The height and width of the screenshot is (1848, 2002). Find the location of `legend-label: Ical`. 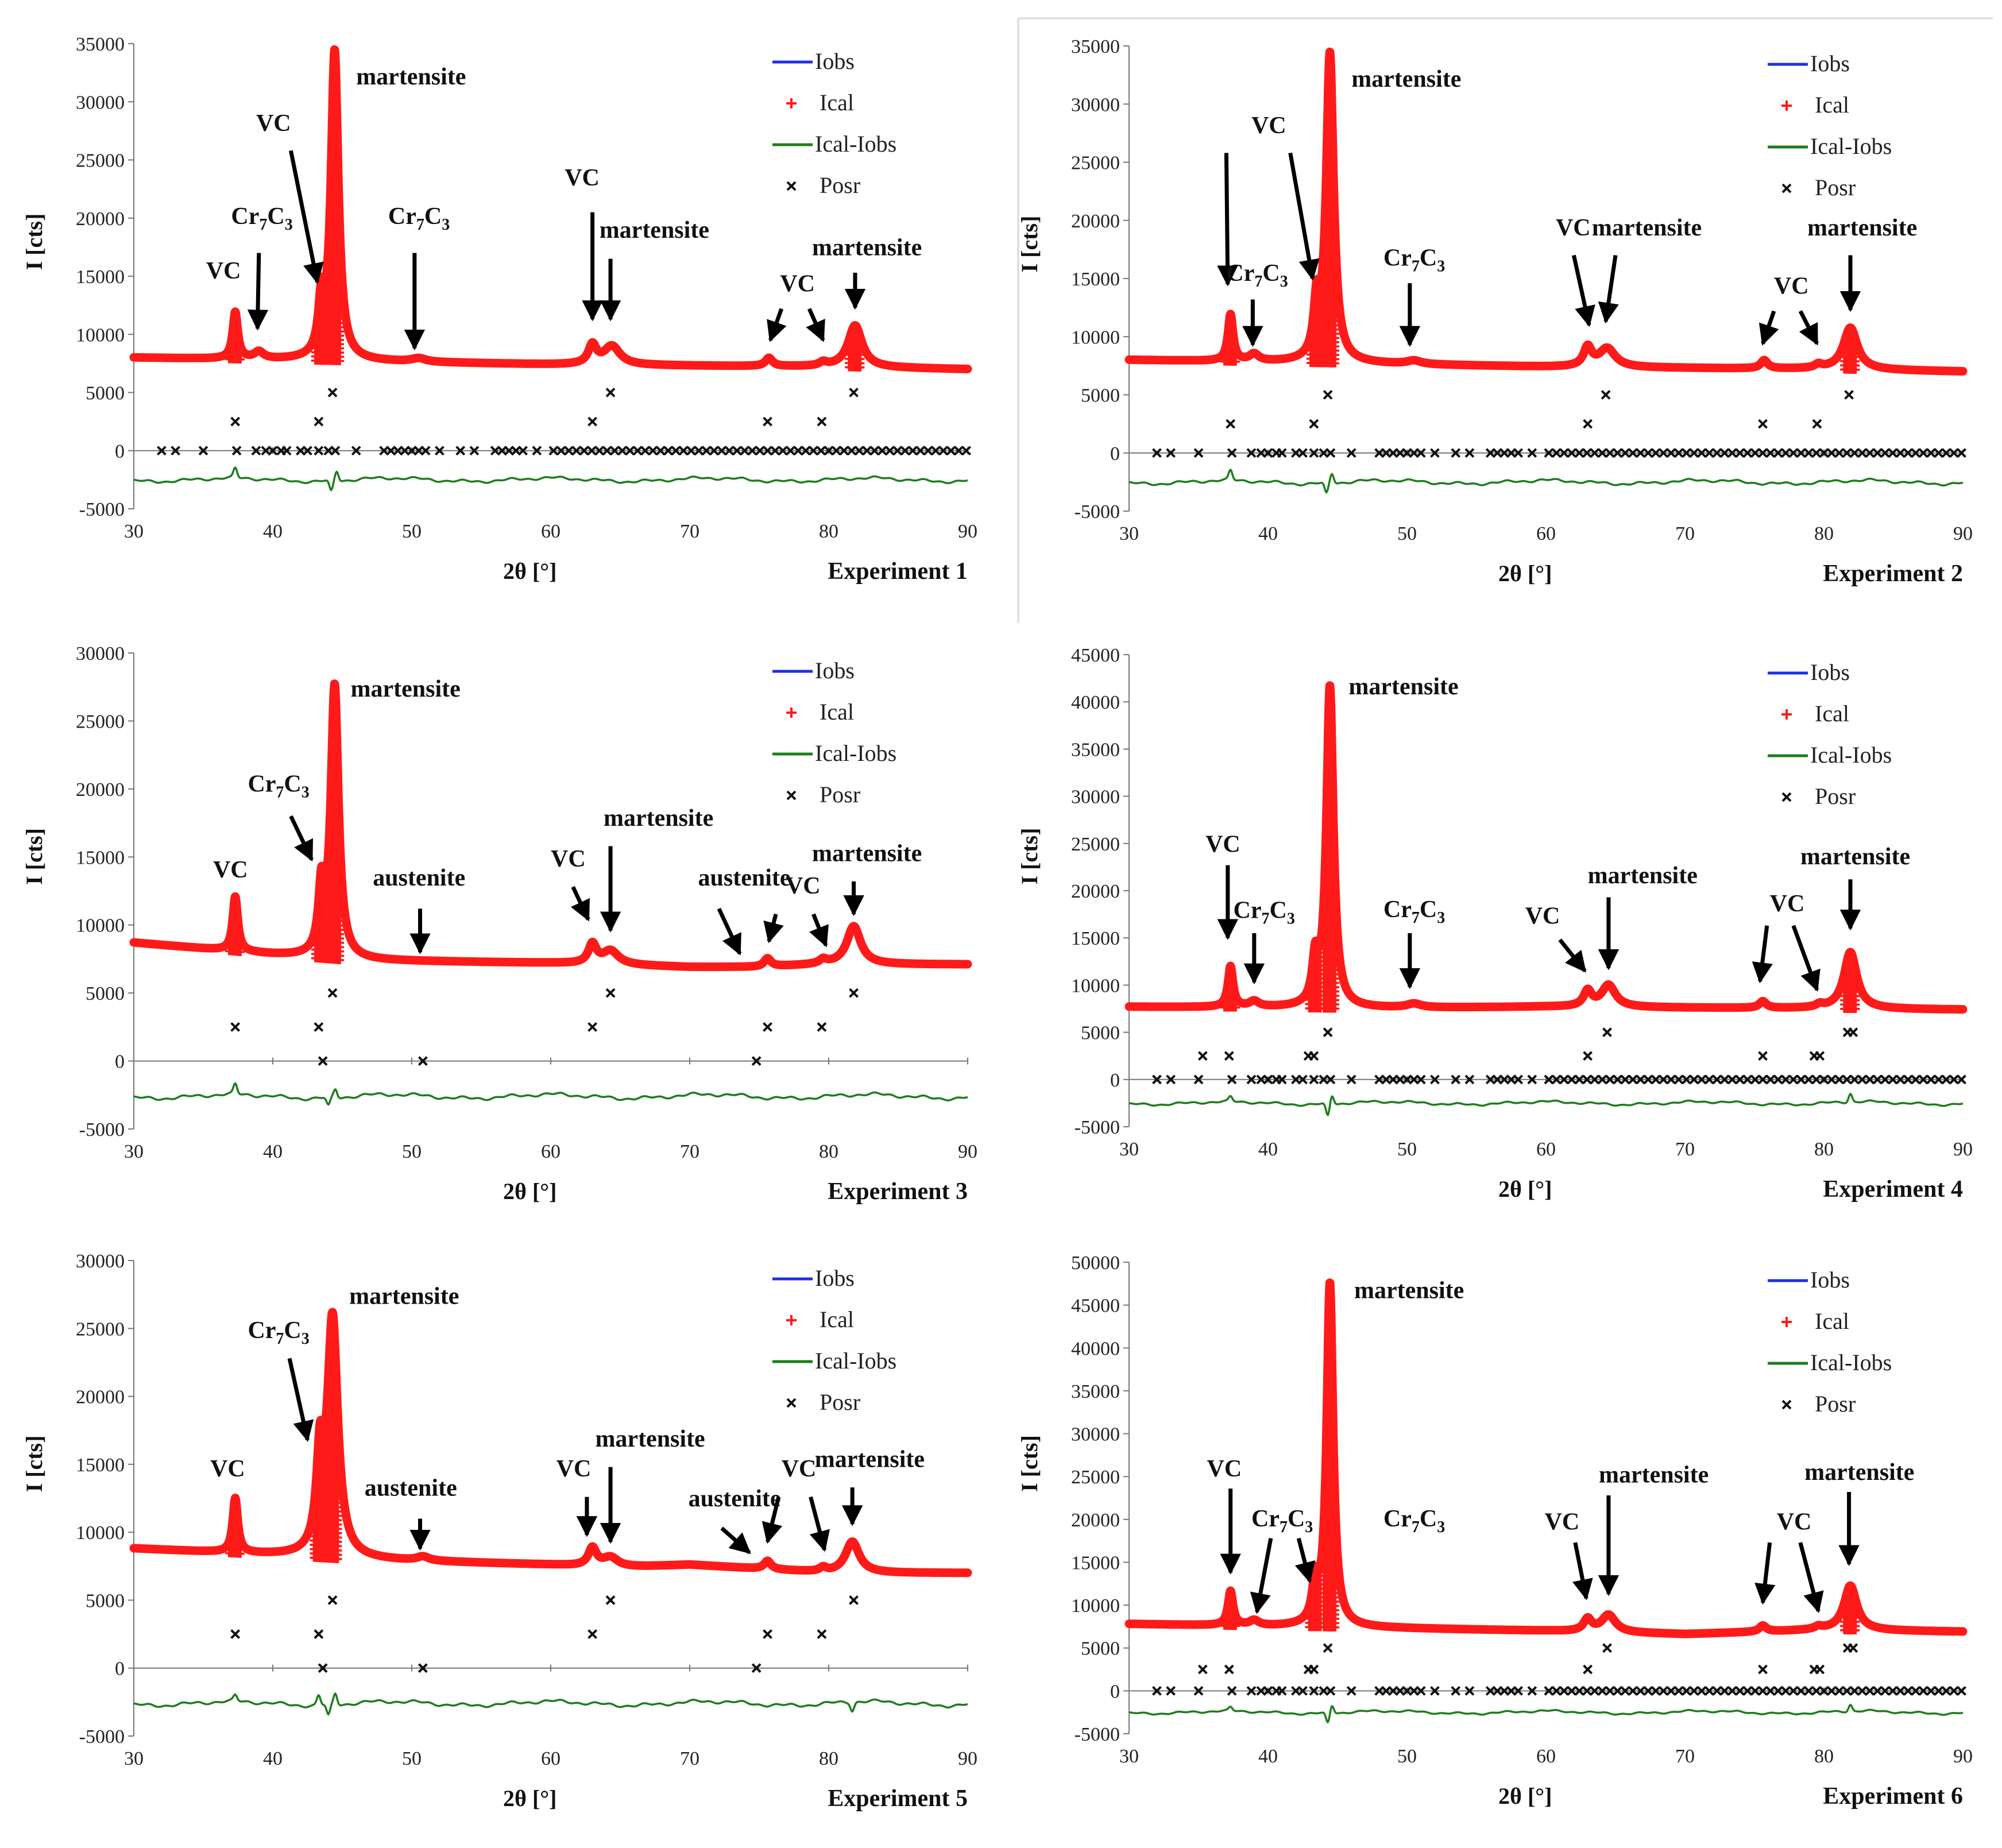

legend-label: Ical is located at coordinates (837, 102).